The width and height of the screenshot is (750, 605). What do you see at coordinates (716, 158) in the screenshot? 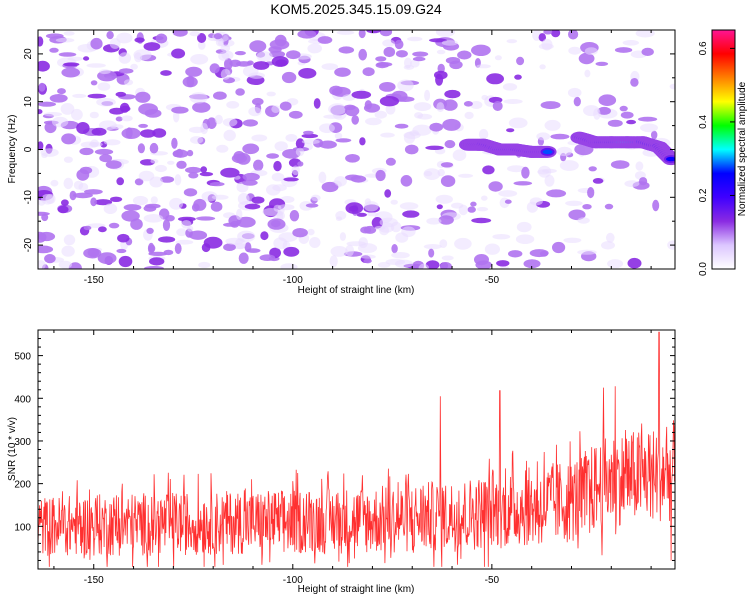
I see `colorbar-ticks: 0.0 0.2 0.4 0.6` at bounding box center [716, 158].